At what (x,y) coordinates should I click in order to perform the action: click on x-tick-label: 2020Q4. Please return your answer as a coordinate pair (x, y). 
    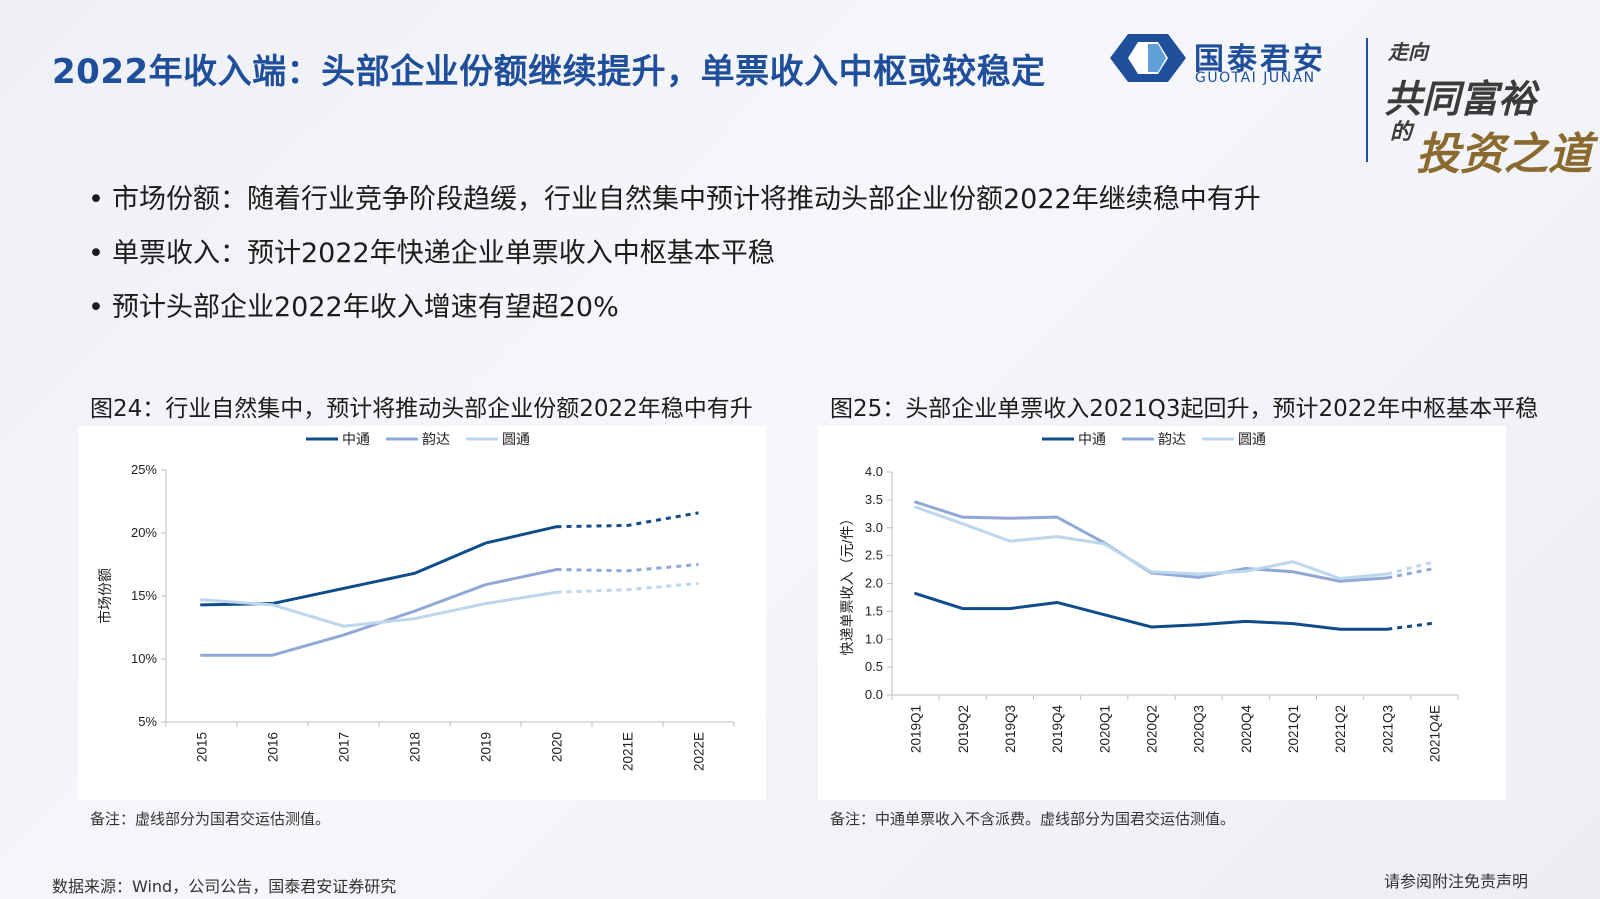
    Looking at the image, I should click on (1246, 729).